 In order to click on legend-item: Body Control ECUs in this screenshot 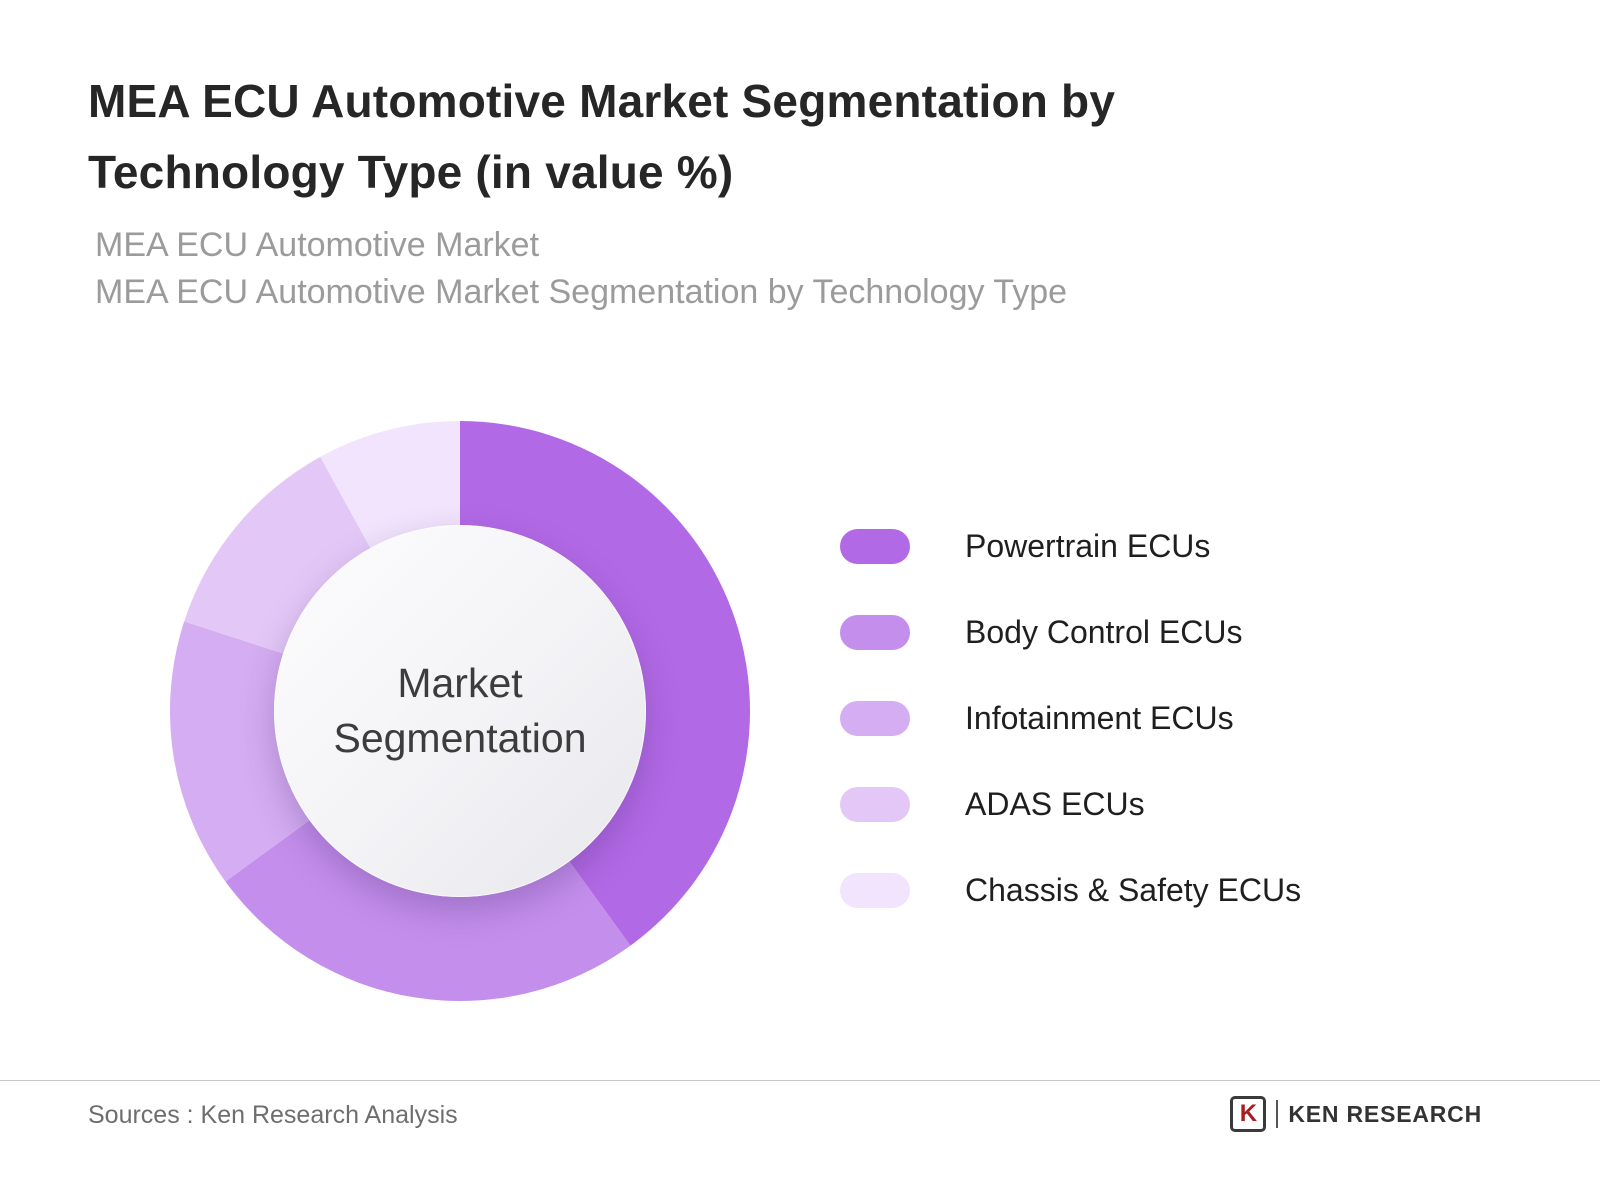, I will do `click(1070, 632)`.